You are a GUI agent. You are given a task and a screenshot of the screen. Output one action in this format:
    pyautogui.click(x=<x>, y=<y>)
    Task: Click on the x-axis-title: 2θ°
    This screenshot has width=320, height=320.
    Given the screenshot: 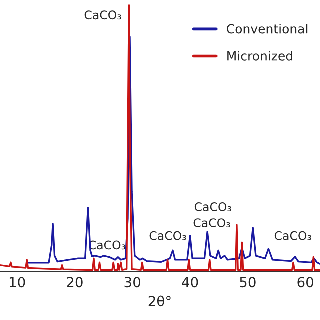 What is the action you would take?
    pyautogui.click(x=159, y=301)
    